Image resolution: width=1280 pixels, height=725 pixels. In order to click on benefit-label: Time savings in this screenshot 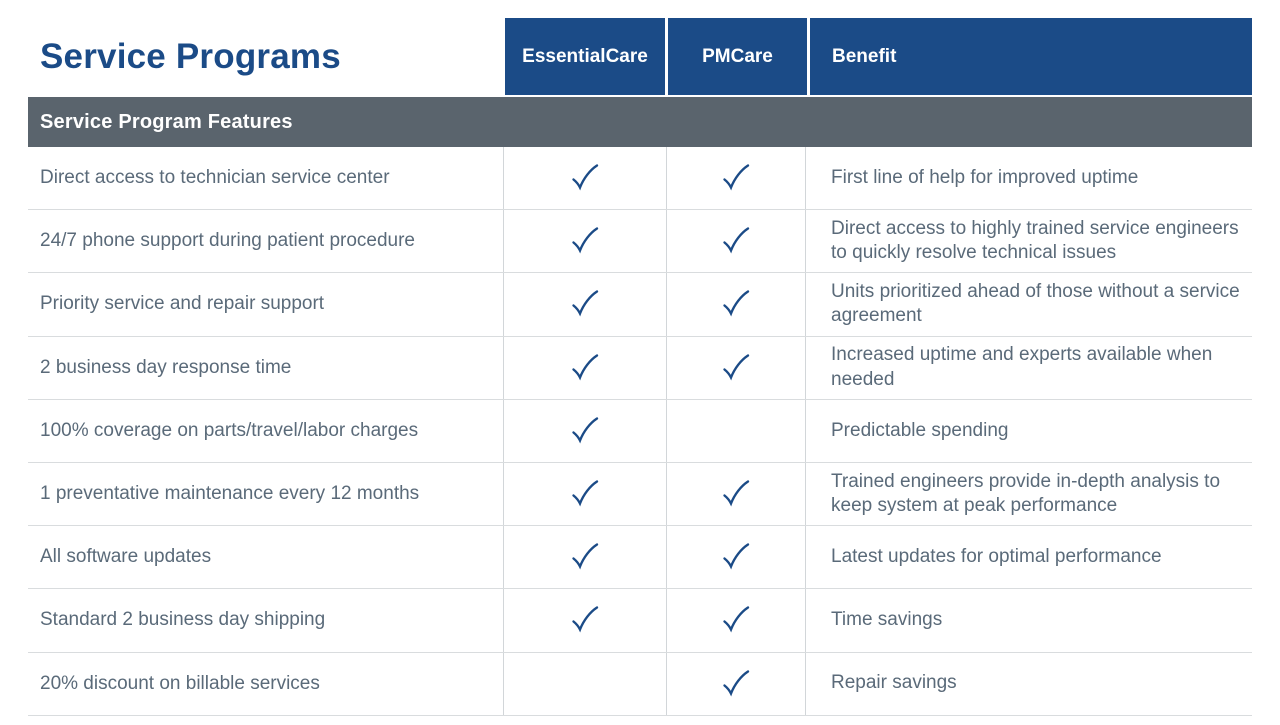, I will do `click(887, 620)`.